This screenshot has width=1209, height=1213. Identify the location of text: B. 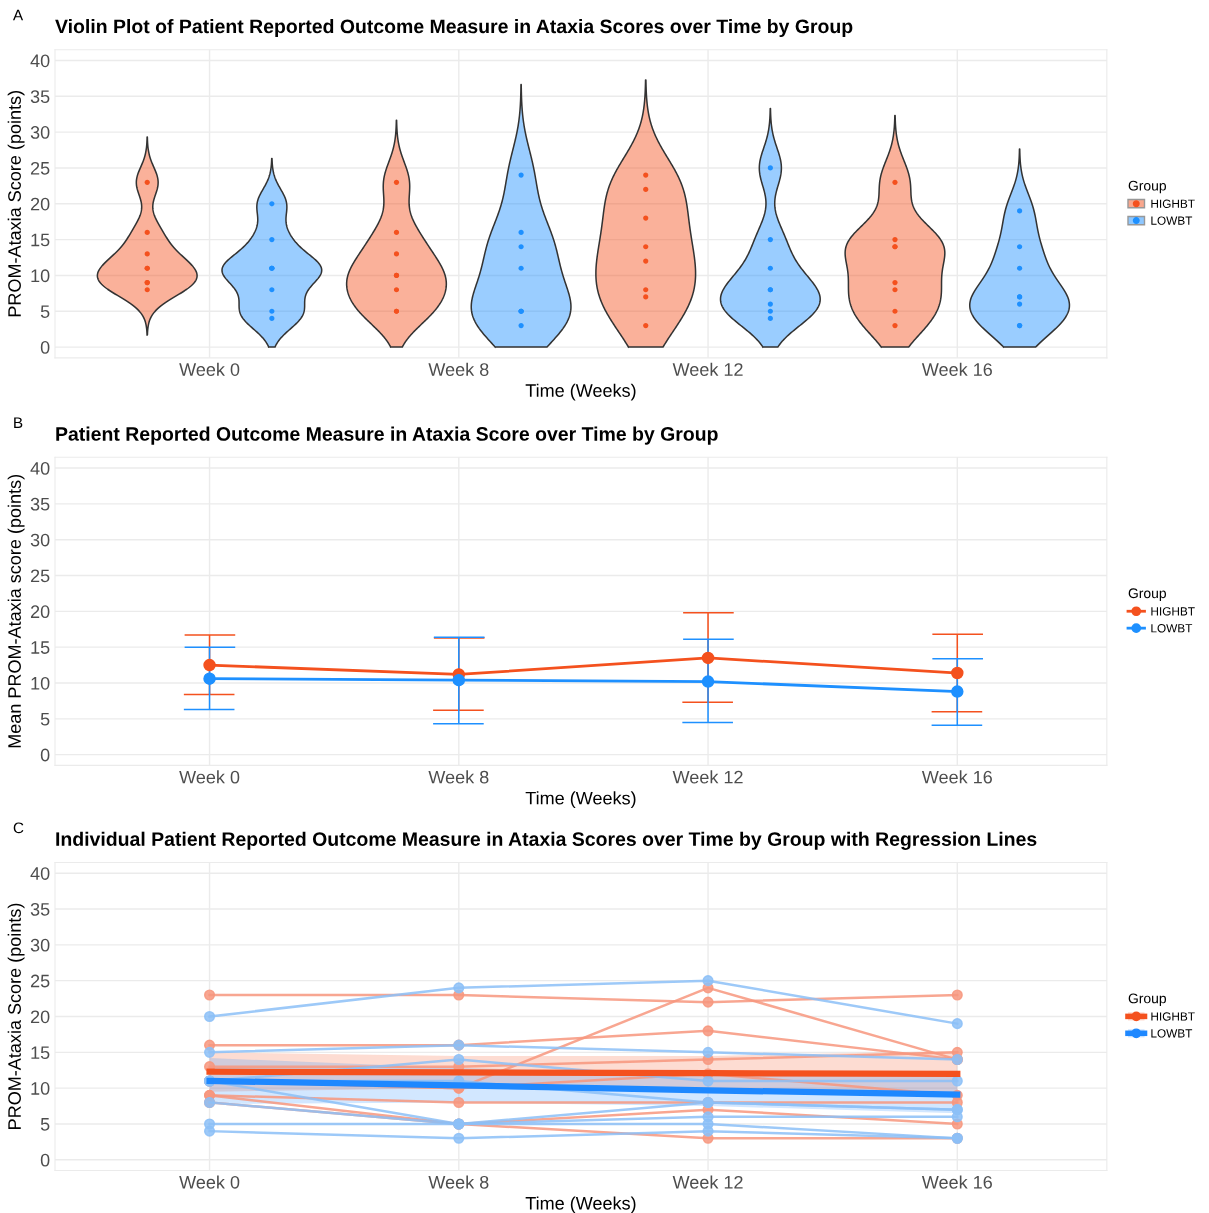
(18, 422).